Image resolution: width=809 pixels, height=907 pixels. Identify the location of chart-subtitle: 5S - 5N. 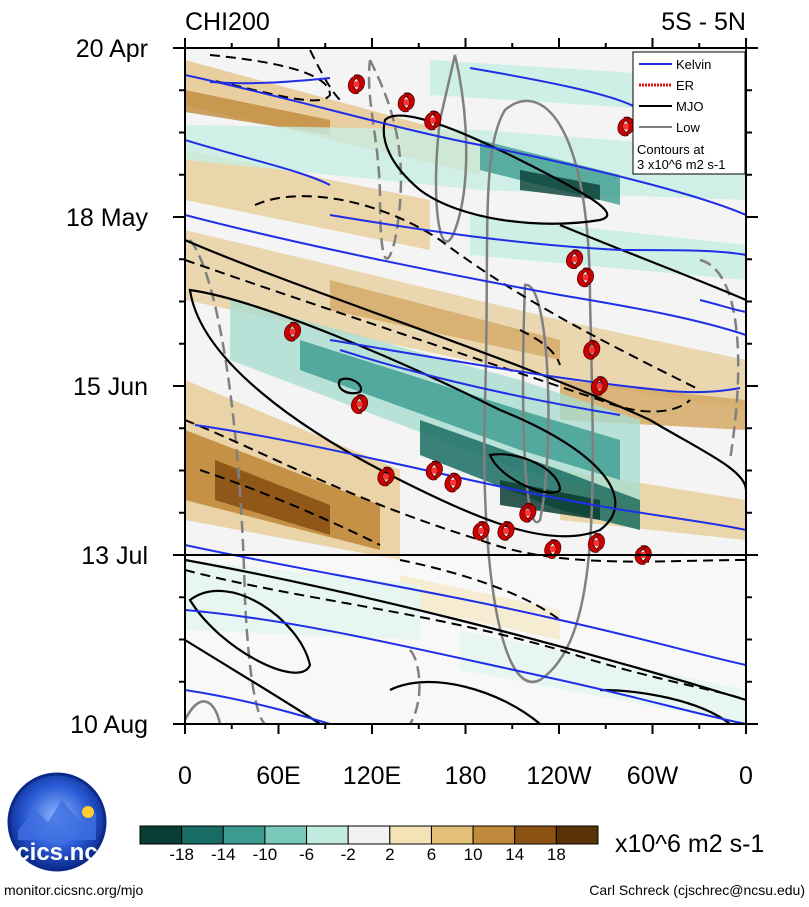
(703, 22).